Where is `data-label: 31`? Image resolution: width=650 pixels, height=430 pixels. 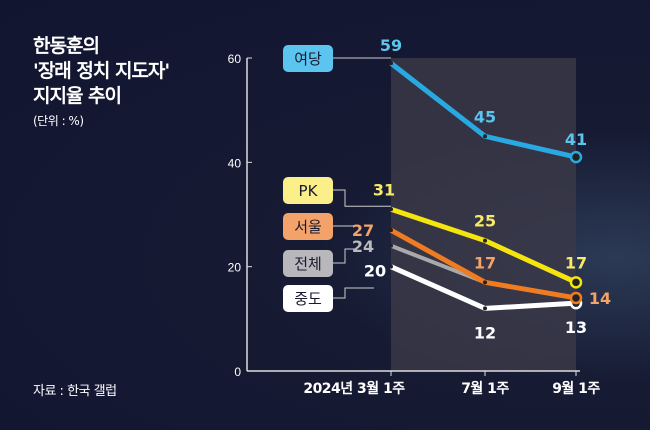 data-label: 31 is located at coordinates (384, 189).